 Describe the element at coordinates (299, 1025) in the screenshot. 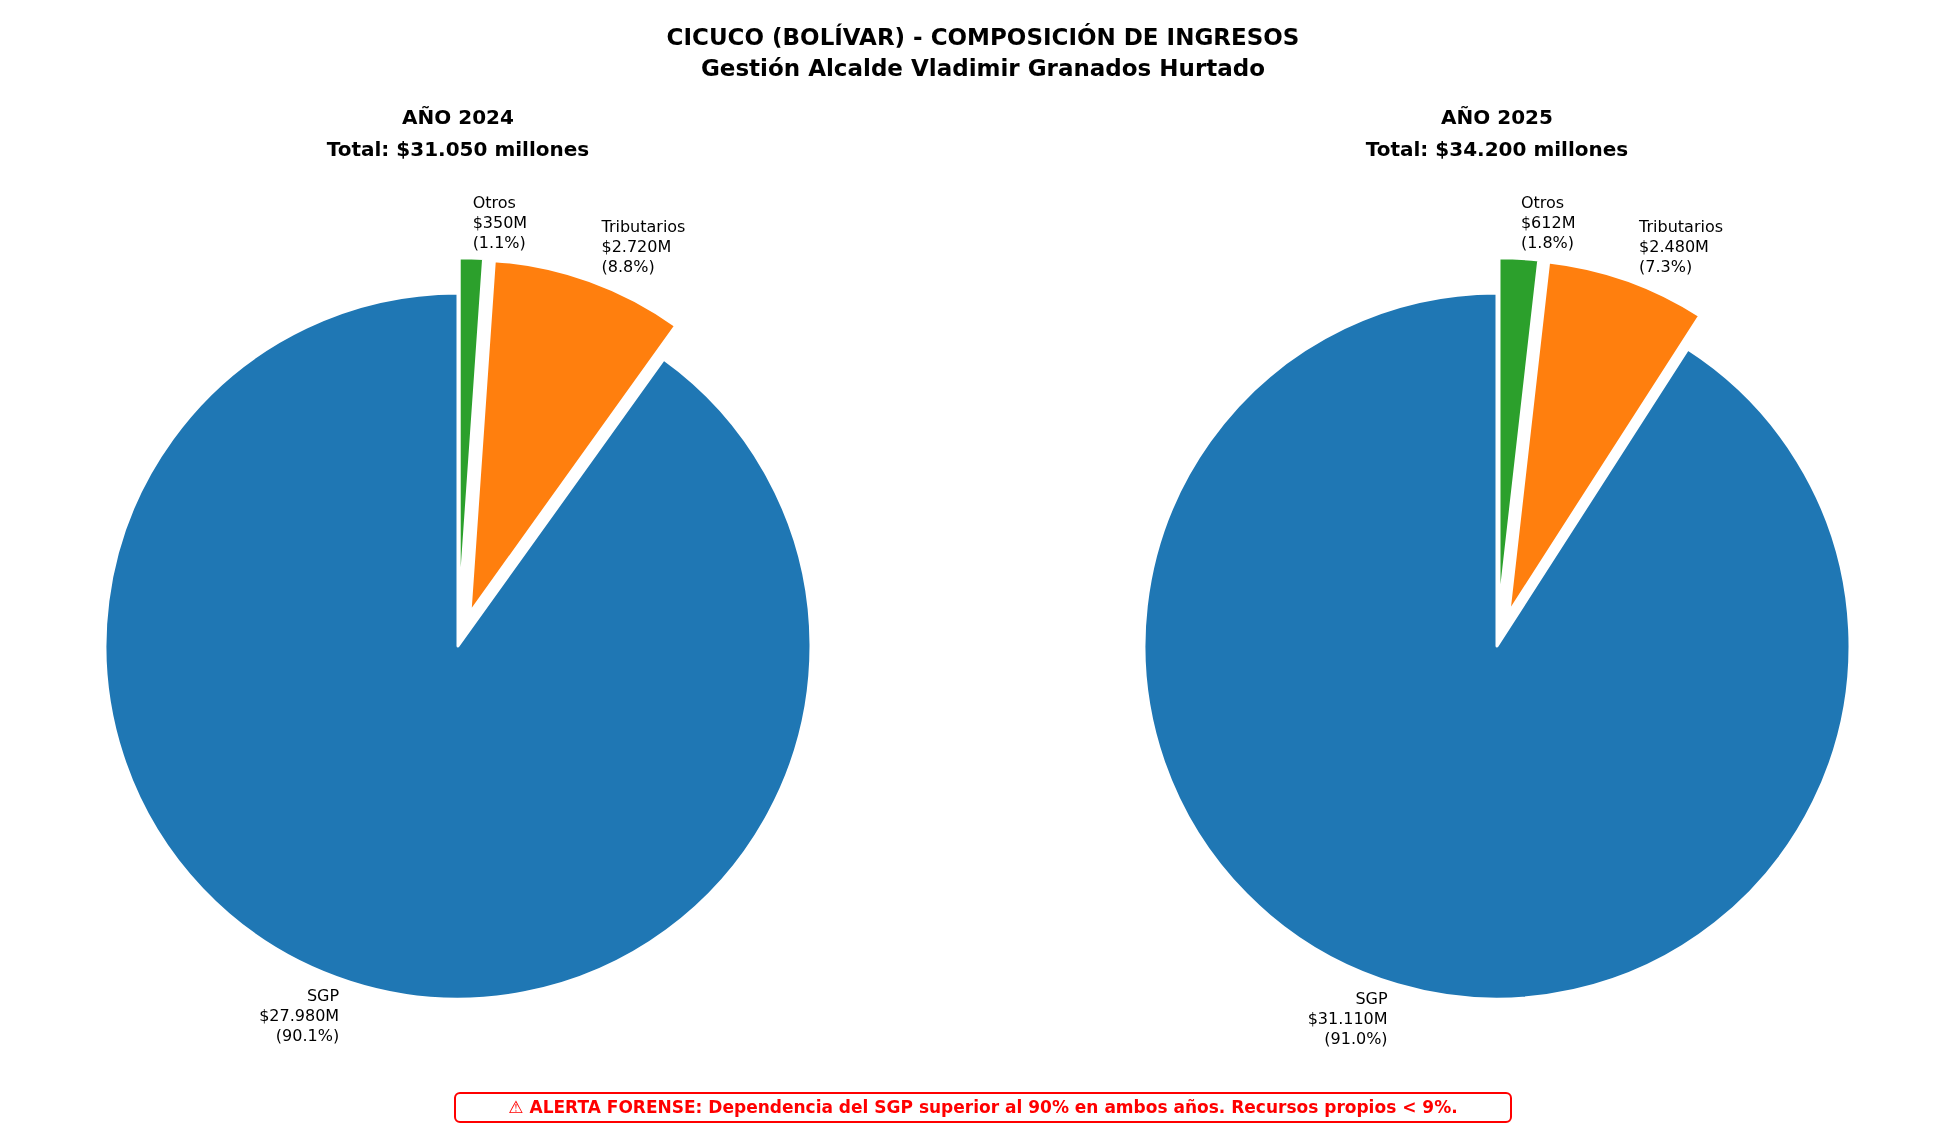

I see `data-label: $27.980M (90.1%)` at that location.